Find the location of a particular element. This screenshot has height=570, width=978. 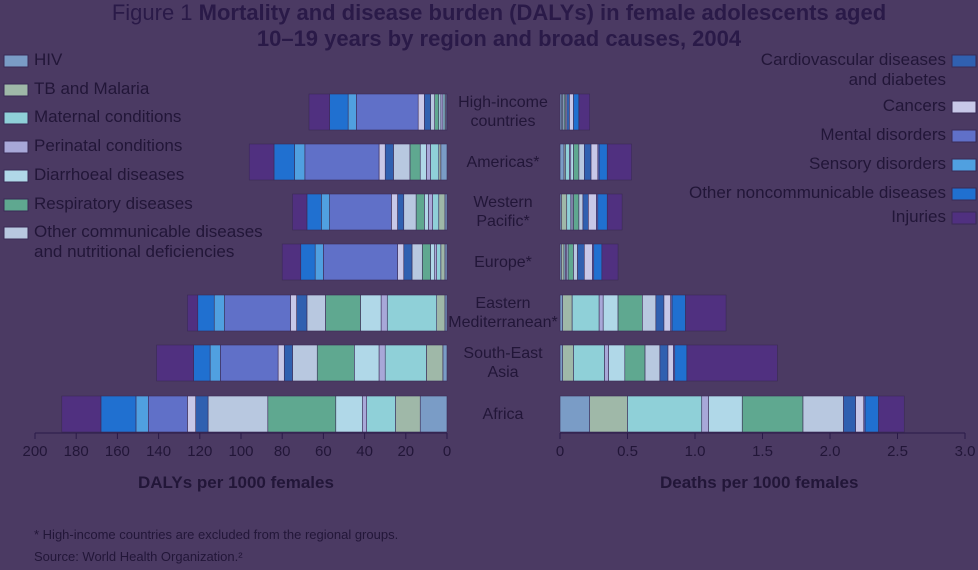

x-tick-label: 160 is located at coordinates (117, 451).